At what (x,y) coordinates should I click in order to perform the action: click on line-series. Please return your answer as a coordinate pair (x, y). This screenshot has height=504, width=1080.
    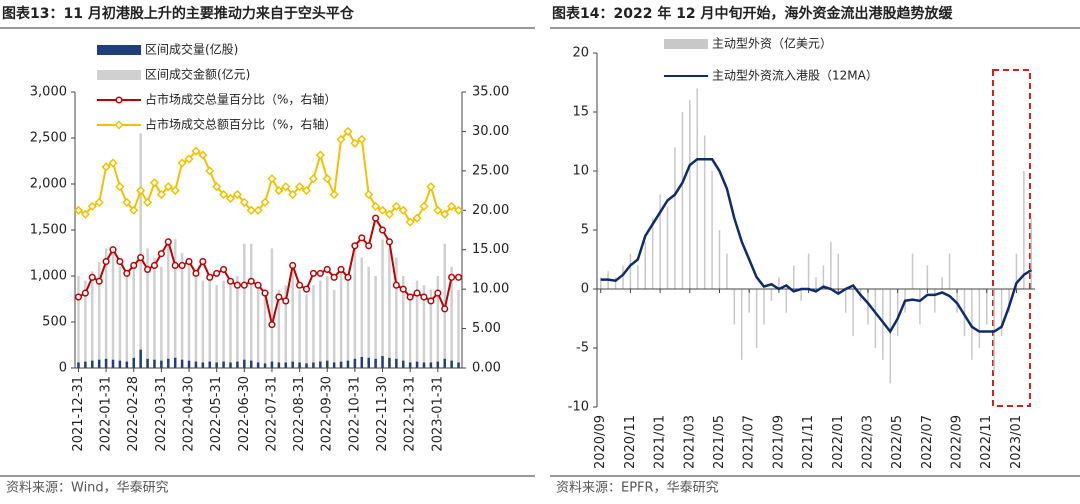
    Looking at the image, I should click on (816, 245).